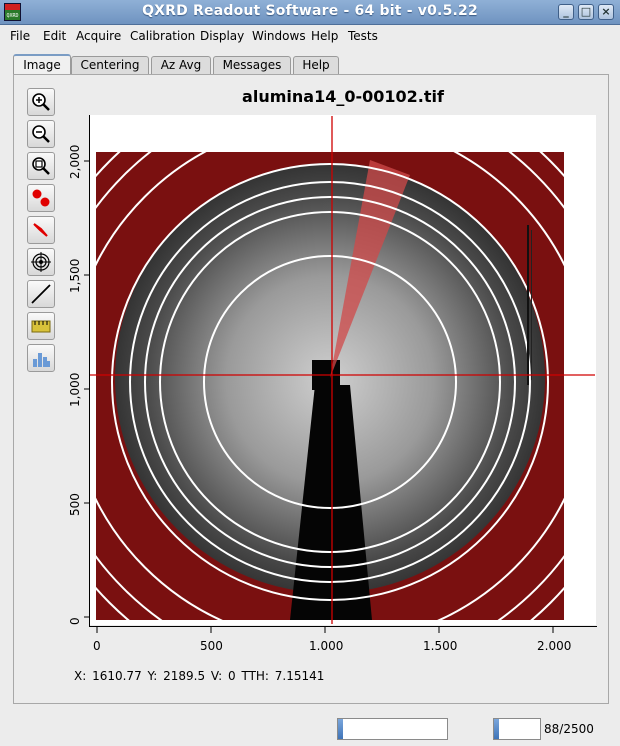  I want to click on menu-help: Help, so click(325, 36).